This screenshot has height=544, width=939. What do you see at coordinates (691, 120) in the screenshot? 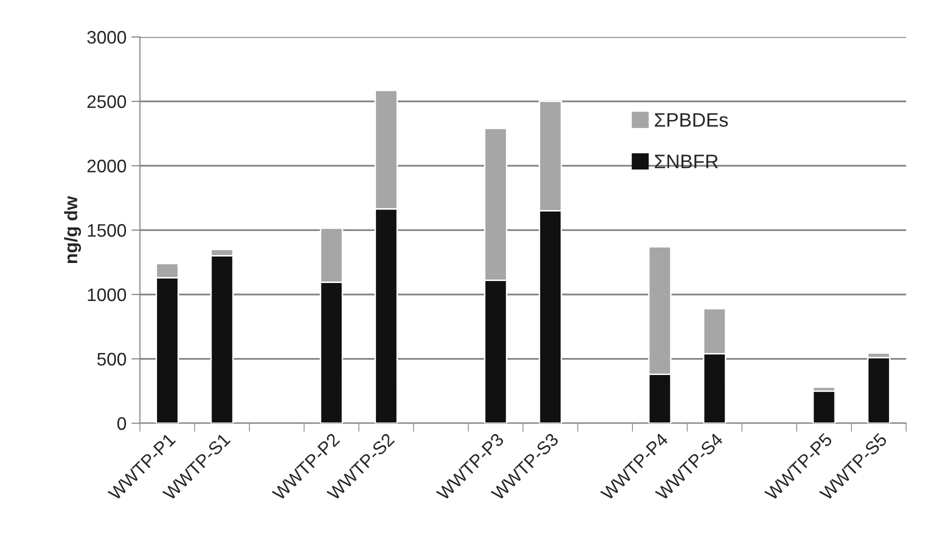
I see `legend-label: ΣPBDEs` at bounding box center [691, 120].